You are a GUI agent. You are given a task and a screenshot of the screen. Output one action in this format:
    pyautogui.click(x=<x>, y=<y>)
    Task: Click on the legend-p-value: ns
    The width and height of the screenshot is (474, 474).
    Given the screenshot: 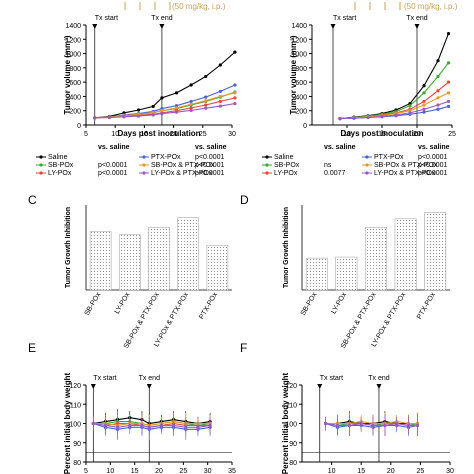 What is the action you would take?
    pyautogui.click(x=328, y=165)
    